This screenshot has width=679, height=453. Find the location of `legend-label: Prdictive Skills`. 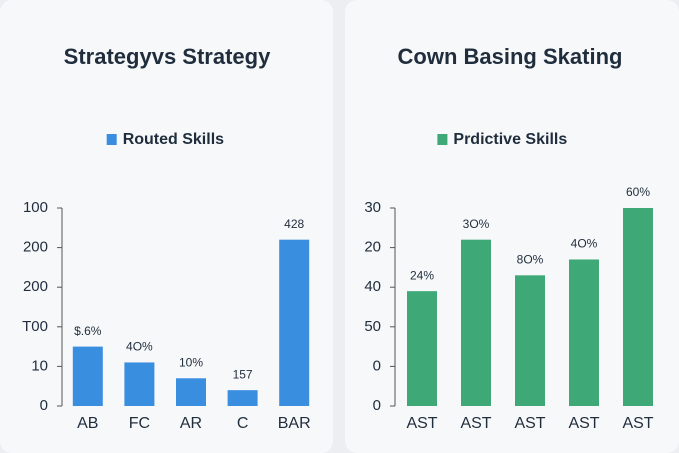

legend-label: Prdictive Skills is located at coordinates (510, 139).